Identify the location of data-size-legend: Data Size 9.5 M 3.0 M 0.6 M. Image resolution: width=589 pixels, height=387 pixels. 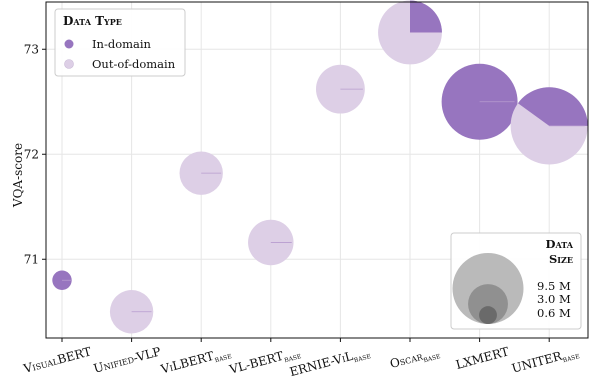
(516, 281).